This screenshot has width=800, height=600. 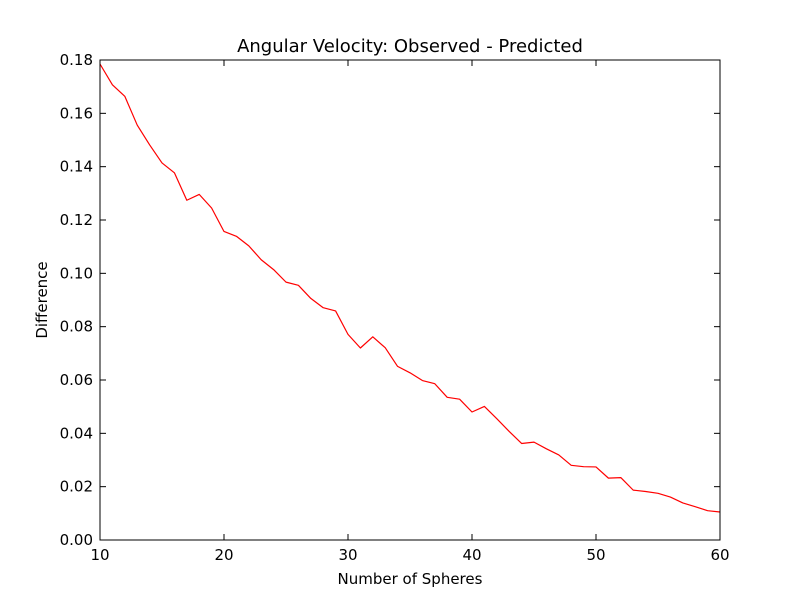 I want to click on x-tick-label: 50, so click(x=595, y=555).